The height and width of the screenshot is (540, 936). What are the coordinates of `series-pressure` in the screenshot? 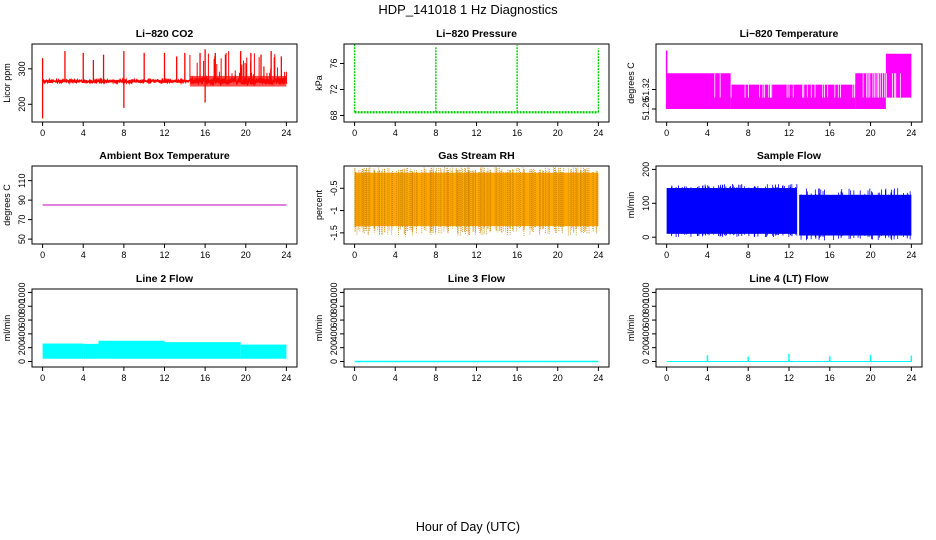 It's located at (476, 79).